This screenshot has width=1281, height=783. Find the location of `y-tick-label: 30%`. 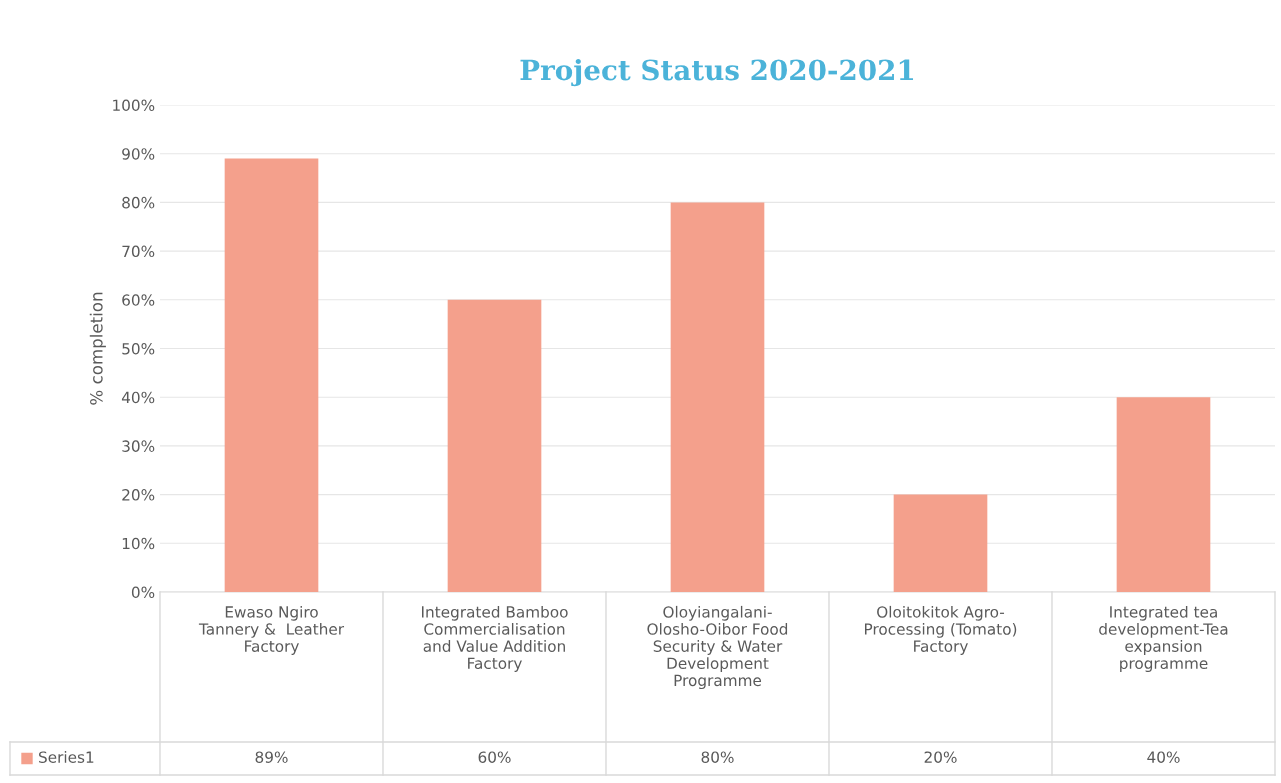

y-tick-label: 30% is located at coordinates (138, 446).